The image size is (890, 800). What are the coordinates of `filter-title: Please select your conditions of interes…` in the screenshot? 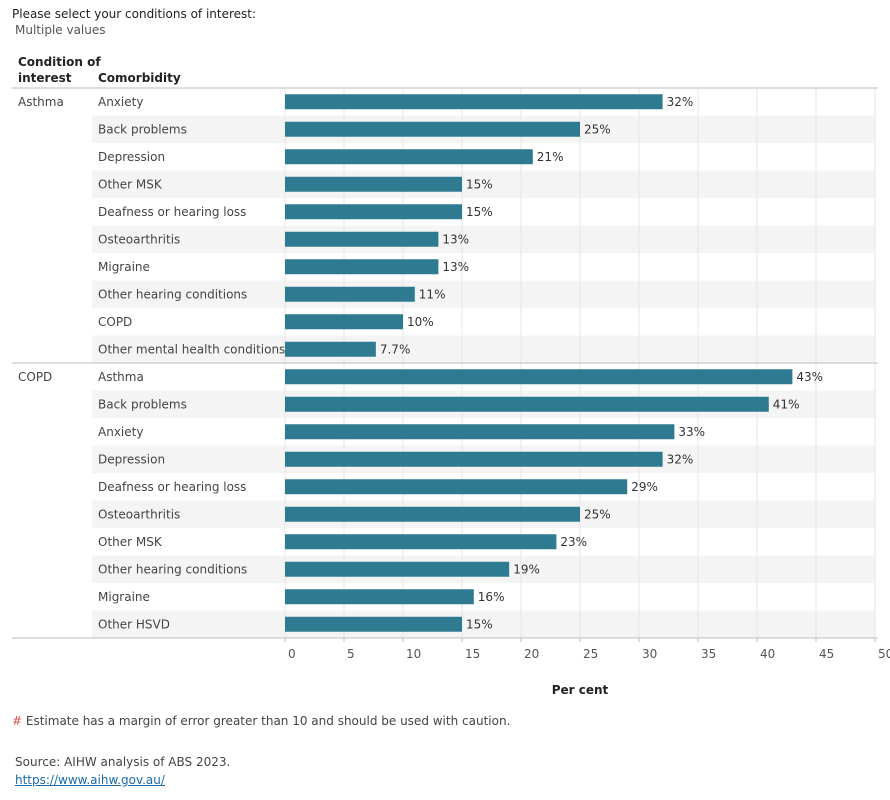 It's located at (134, 14).